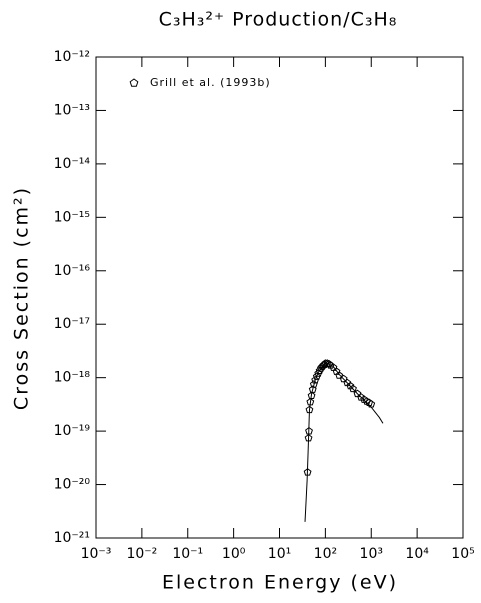  I want to click on legend-marker, so click(134, 82).